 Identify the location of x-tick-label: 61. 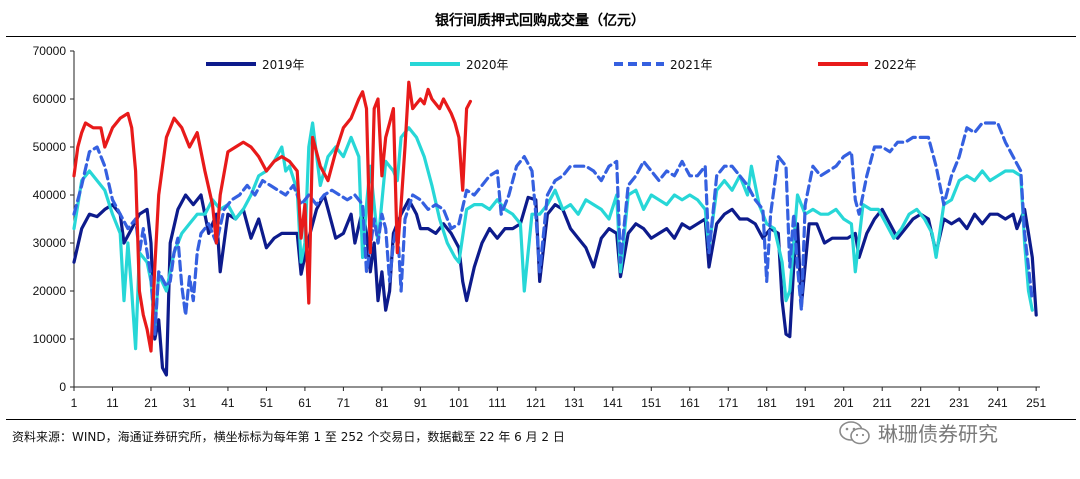
(305, 403).